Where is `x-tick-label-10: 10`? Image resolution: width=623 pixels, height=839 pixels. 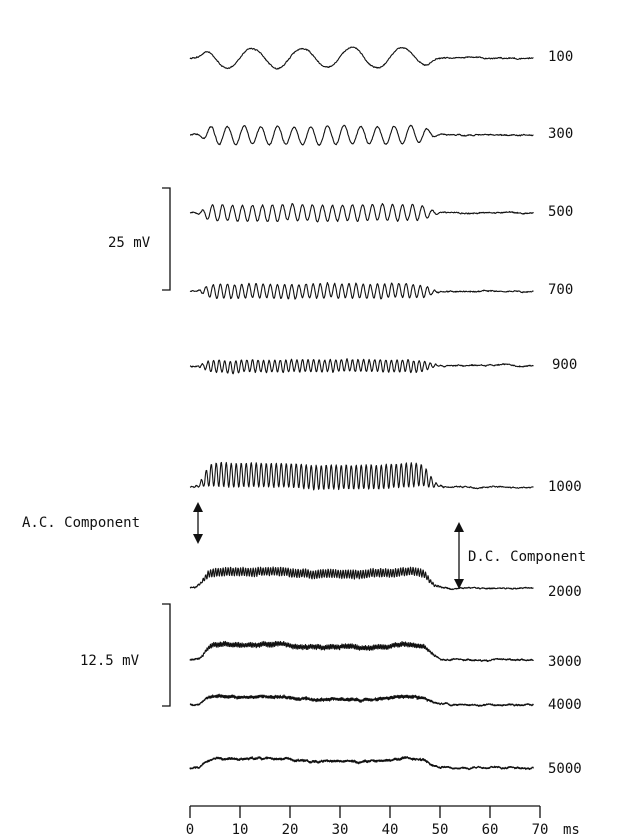 x-tick-label-10: 10 is located at coordinates (240, 830).